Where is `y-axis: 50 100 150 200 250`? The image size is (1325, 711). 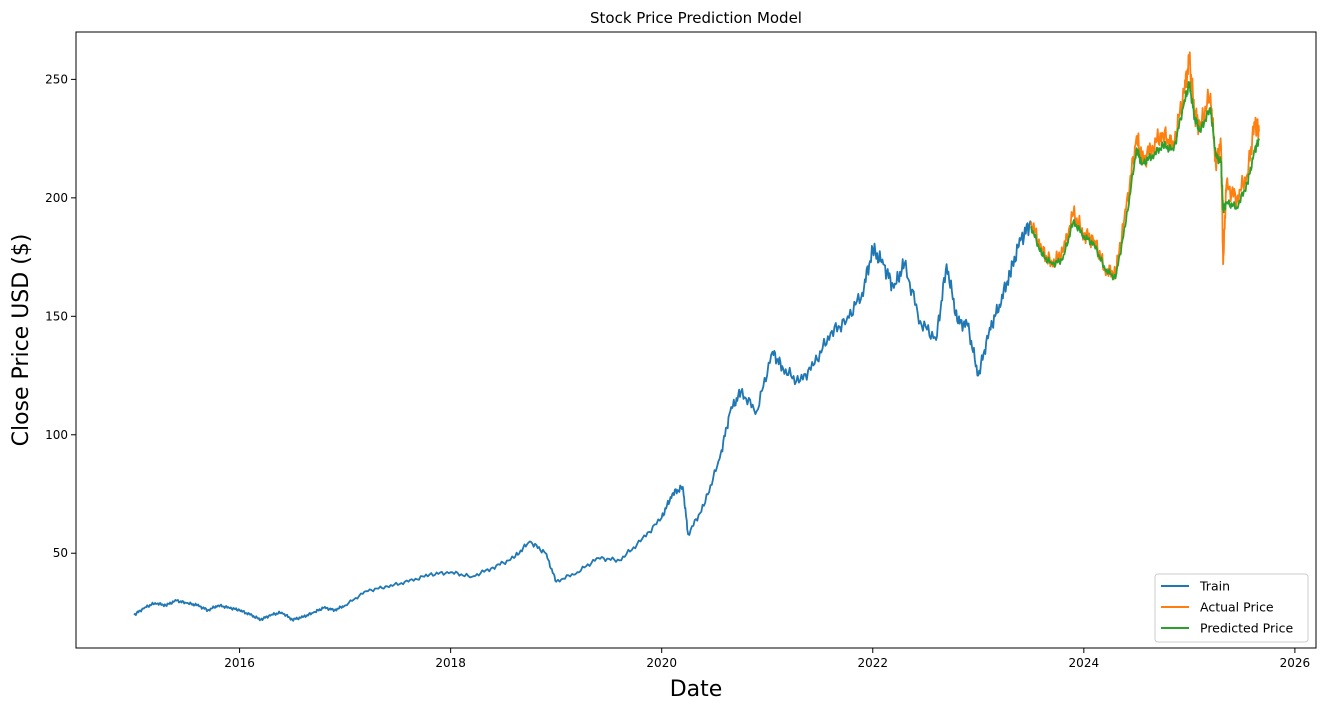 y-axis: 50 100 150 200 250 is located at coordinates (60, 316).